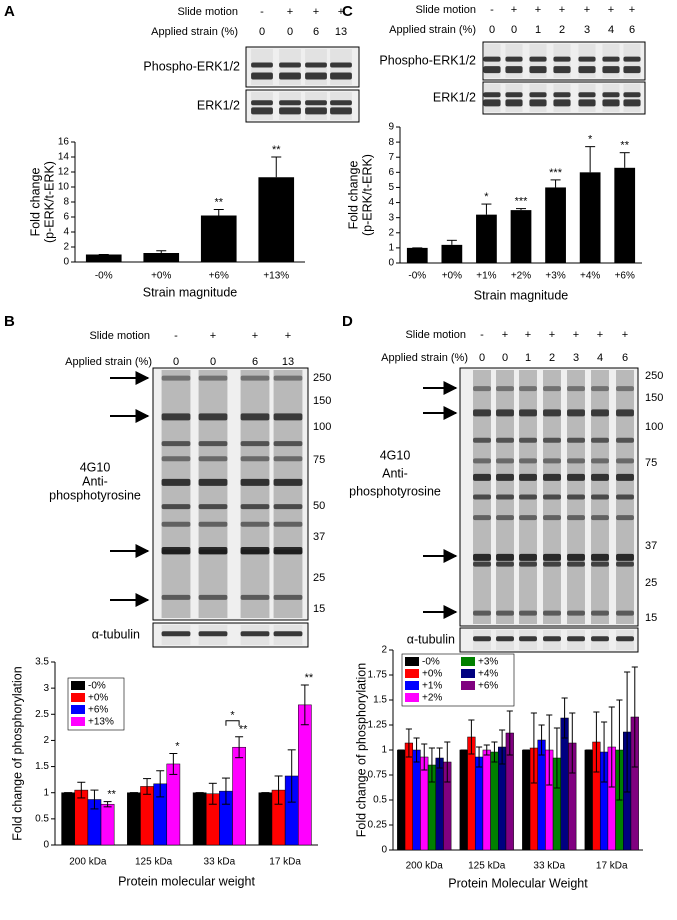 The height and width of the screenshot is (920, 677). Describe the element at coordinates (262, 12) in the screenshot. I see `slide-motion-sign: -` at that location.